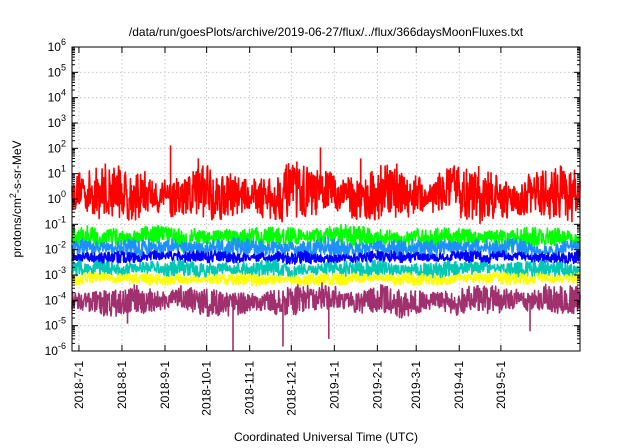 Image resolution: width=640 pixels, height=448 pixels. Describe the element at coordinates (62, 295) in the screenshot. I see `y-tick-exponent: -4` at that location.